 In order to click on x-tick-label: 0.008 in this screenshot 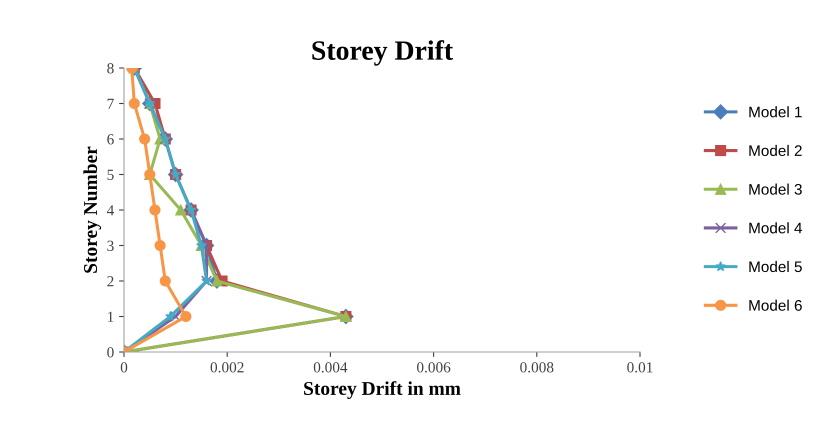, I will do `click(537, 367)`.